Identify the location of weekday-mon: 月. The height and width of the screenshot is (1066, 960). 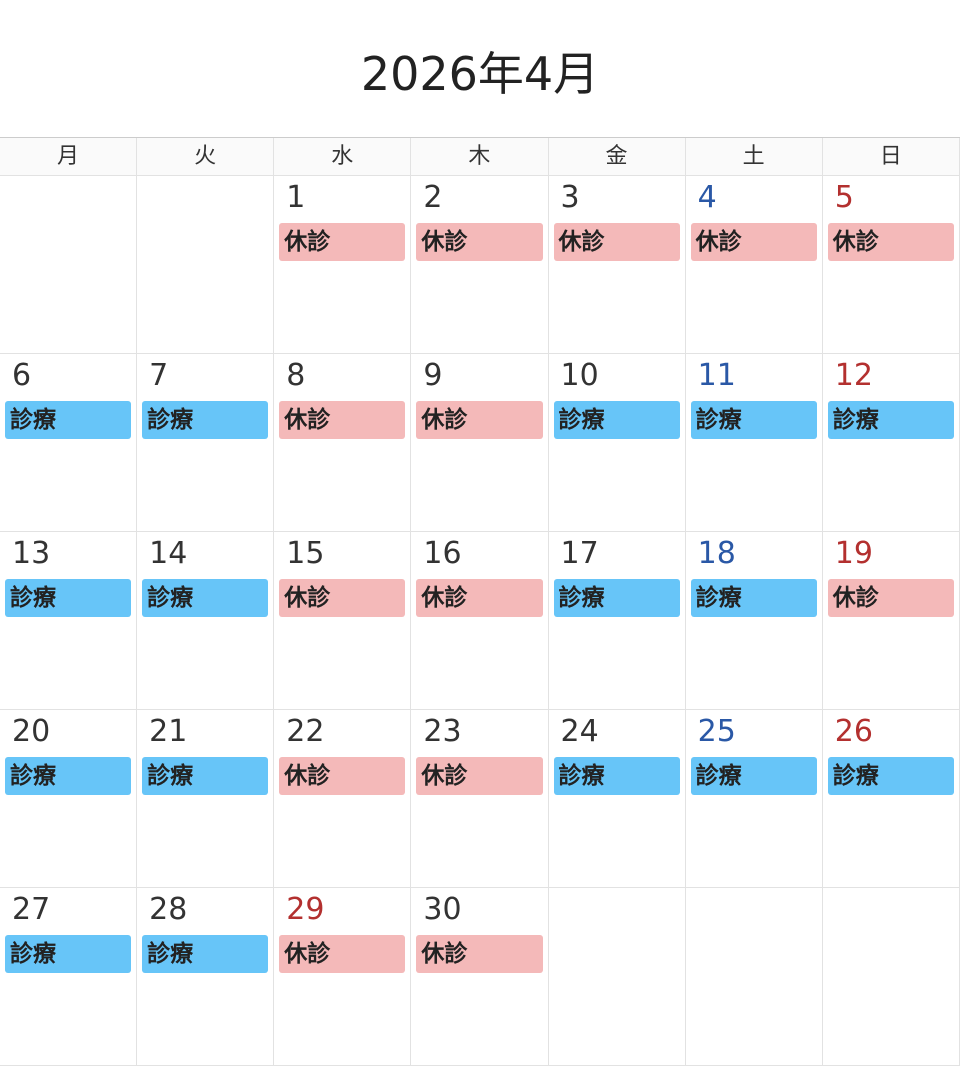
(69, 156).